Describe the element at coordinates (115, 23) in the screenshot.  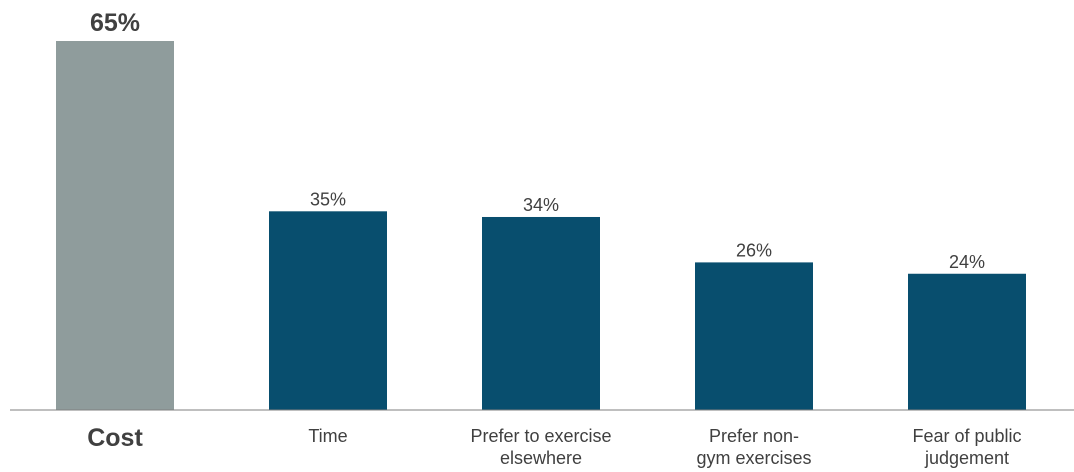
I see `value-label-0: 65%` at that location.